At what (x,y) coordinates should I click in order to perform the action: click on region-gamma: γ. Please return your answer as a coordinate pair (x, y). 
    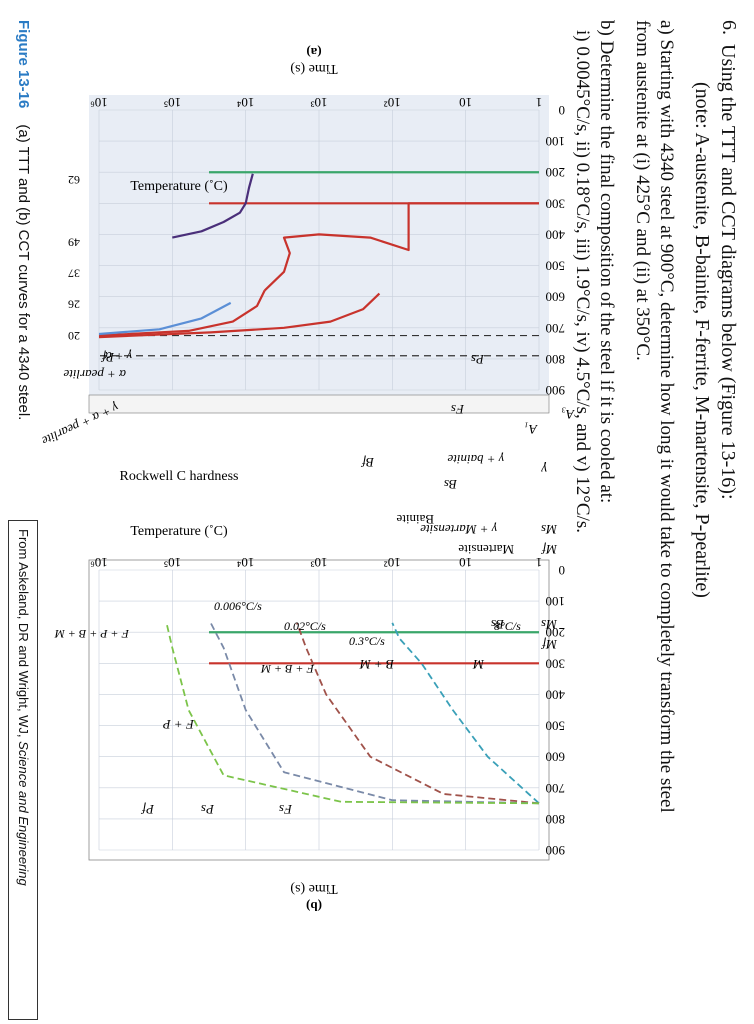
    Looking at the image, I should click on (544, 468).